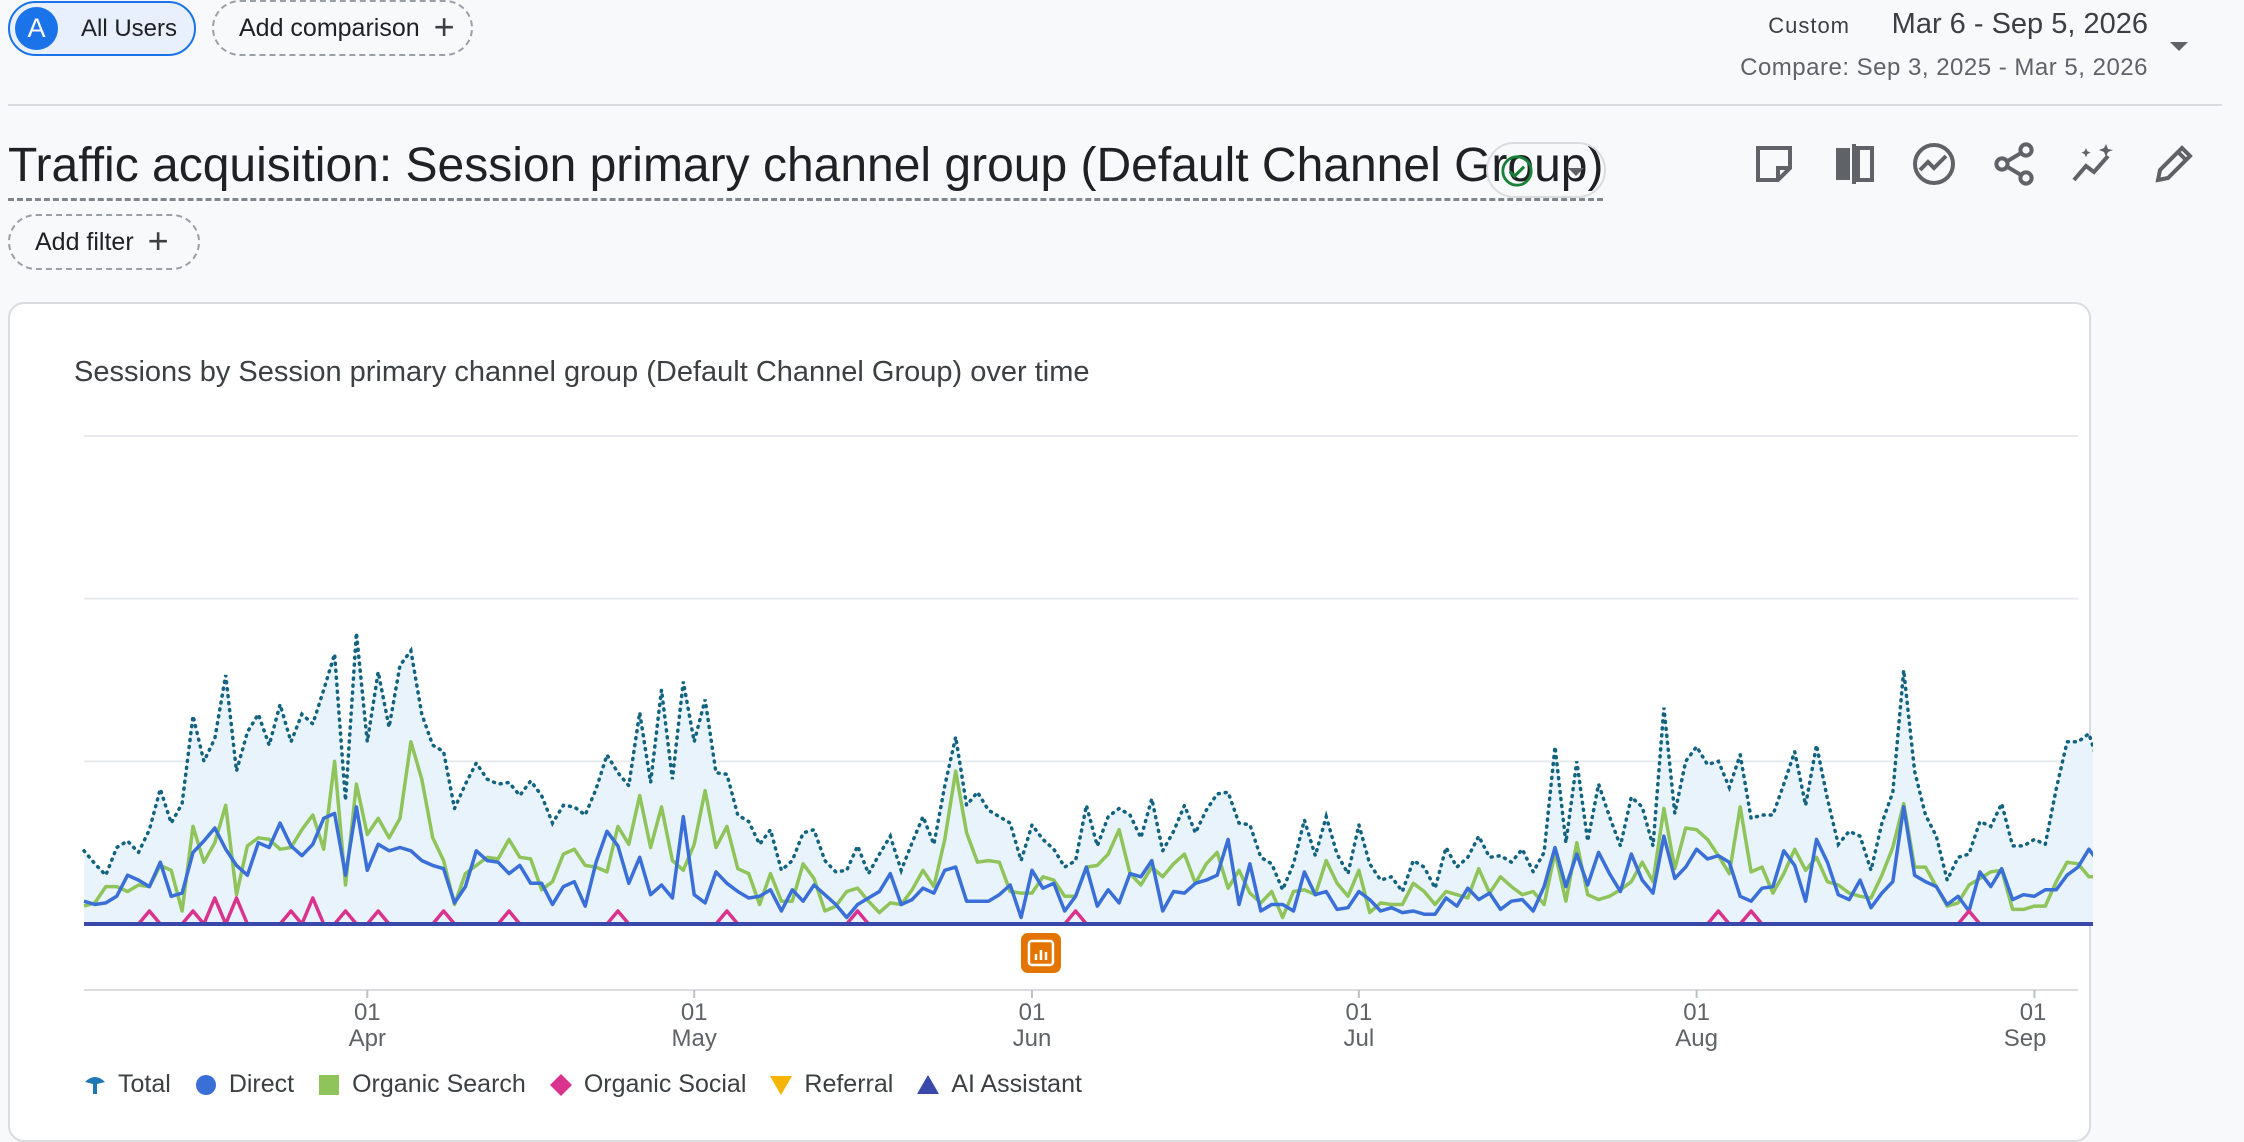 Image resolution: width=2244 pixels, height=1142 pixels. I want to click on header-divider, so click(1115, 105).